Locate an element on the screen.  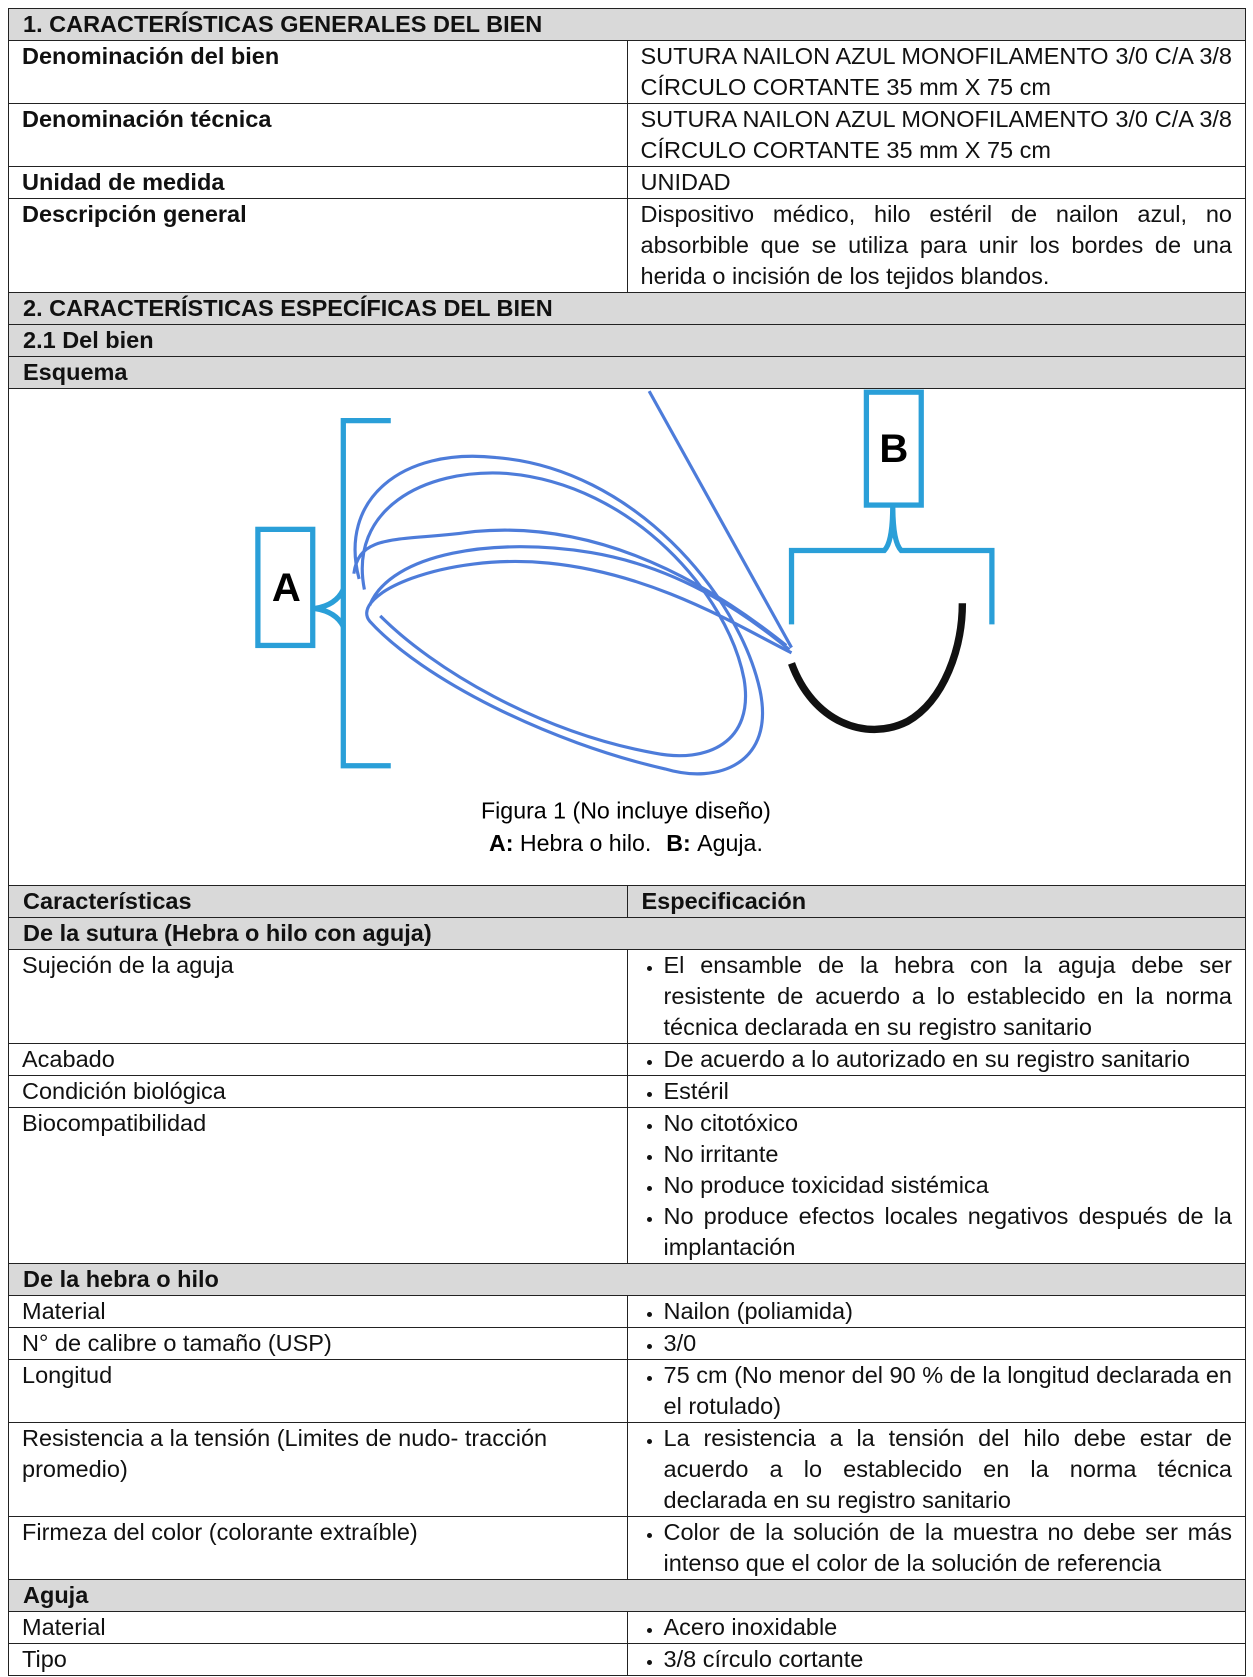
group-title: De la hebra o hilo is located at coordinates (627, 1279).